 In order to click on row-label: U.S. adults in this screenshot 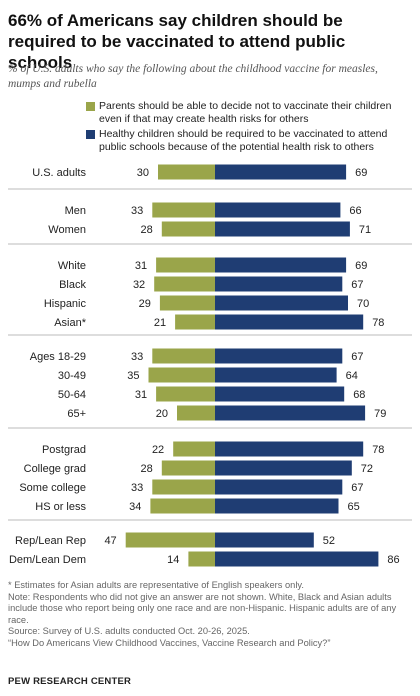, I will do `click(59, 173)`.